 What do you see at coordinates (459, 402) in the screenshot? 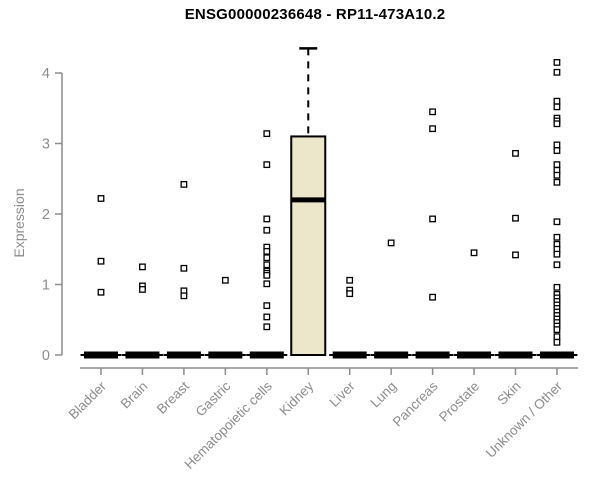
I see `x-tick-label: Prostate` at bounding box center [459, 402].